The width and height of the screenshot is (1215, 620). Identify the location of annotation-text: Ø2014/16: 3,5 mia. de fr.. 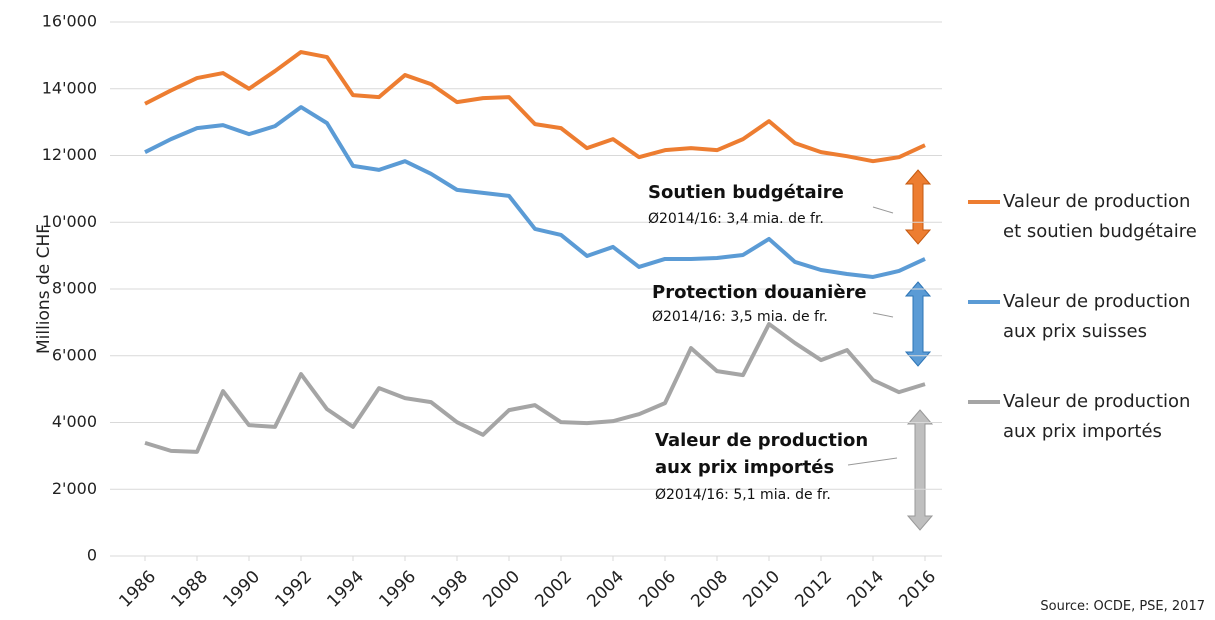
(740, 317).